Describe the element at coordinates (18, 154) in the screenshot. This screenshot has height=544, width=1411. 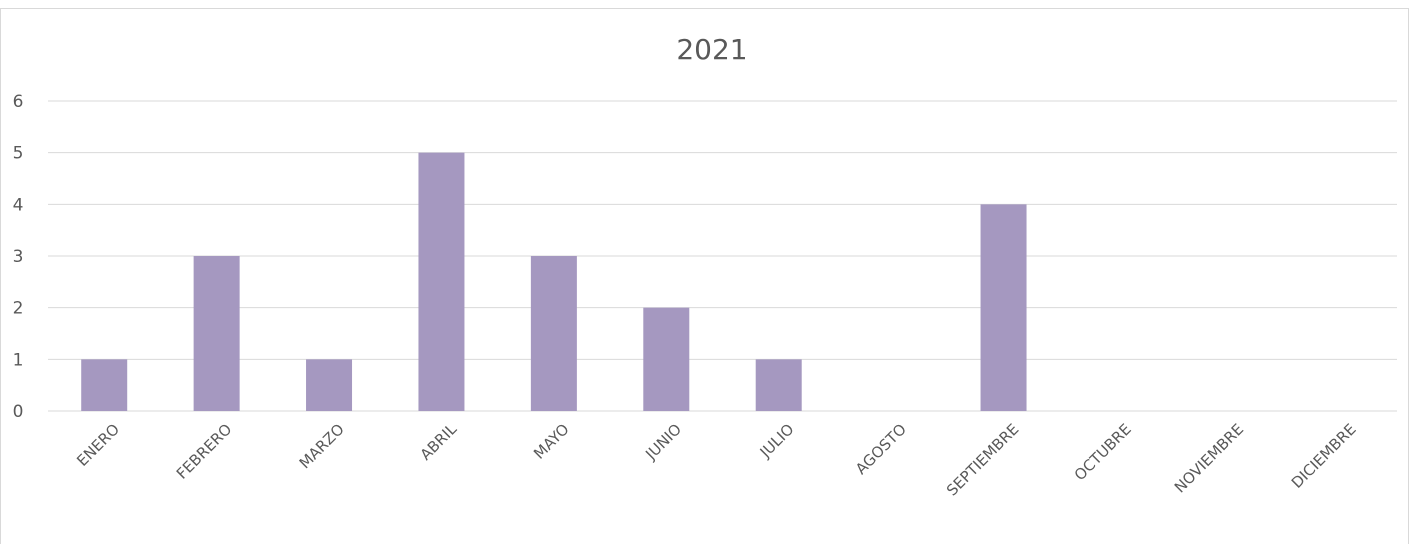
I see `y-tick-label: 5` at that location.